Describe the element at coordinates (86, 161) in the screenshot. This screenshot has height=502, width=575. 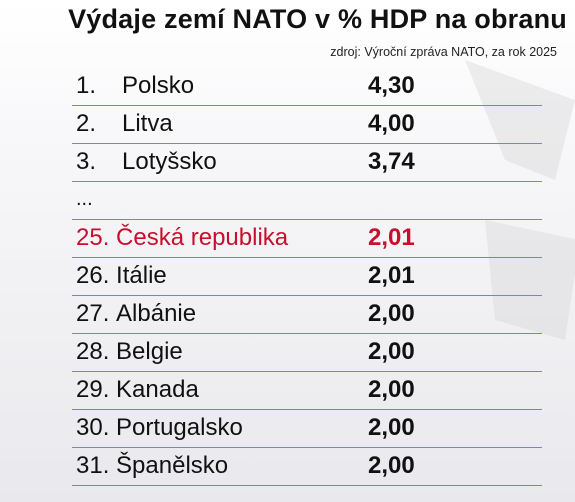
I see `rank-label: 3.` at that location.